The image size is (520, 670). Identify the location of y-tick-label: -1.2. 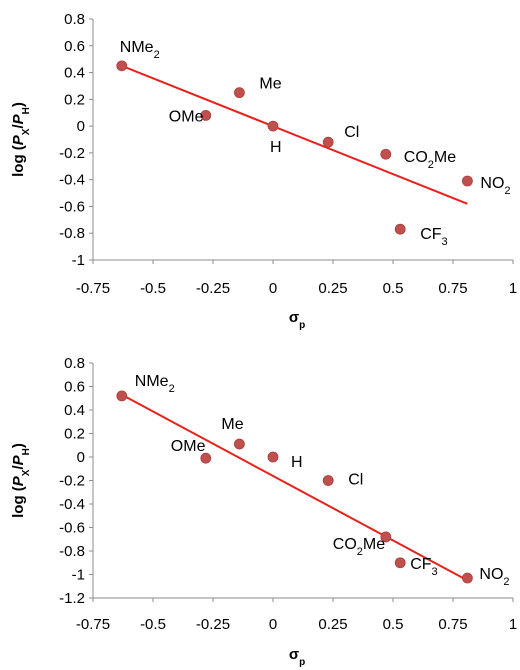
(72, 598).